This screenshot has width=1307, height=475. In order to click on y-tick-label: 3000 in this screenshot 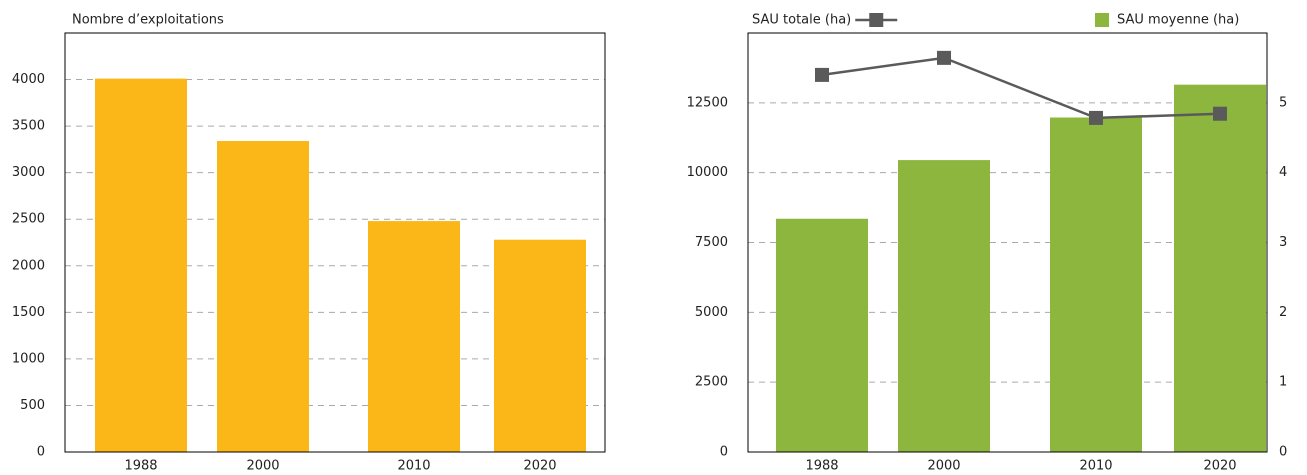, I will do `click(28, 172)`.